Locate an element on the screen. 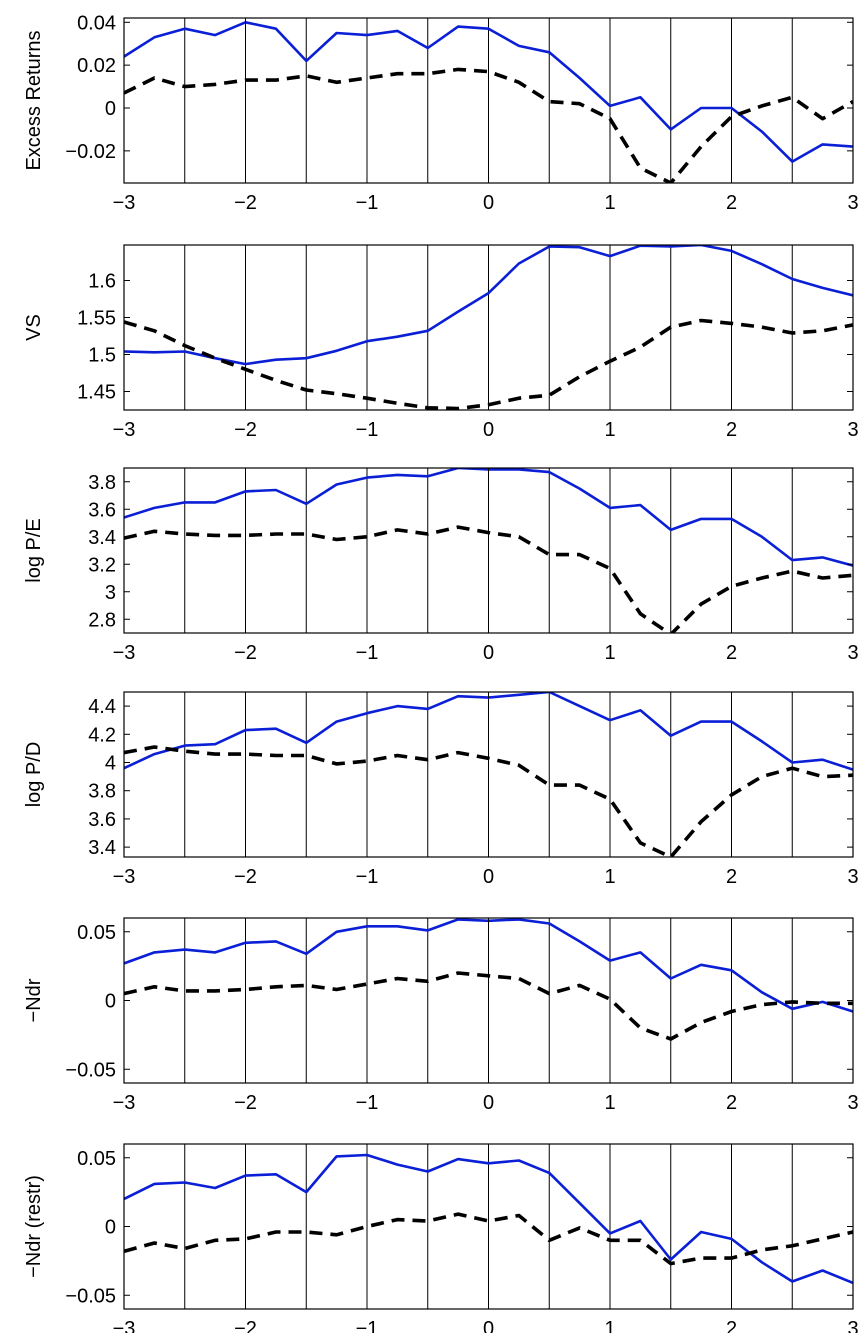  y-tick-label: −0.02 is located at coordinates (90, 152).